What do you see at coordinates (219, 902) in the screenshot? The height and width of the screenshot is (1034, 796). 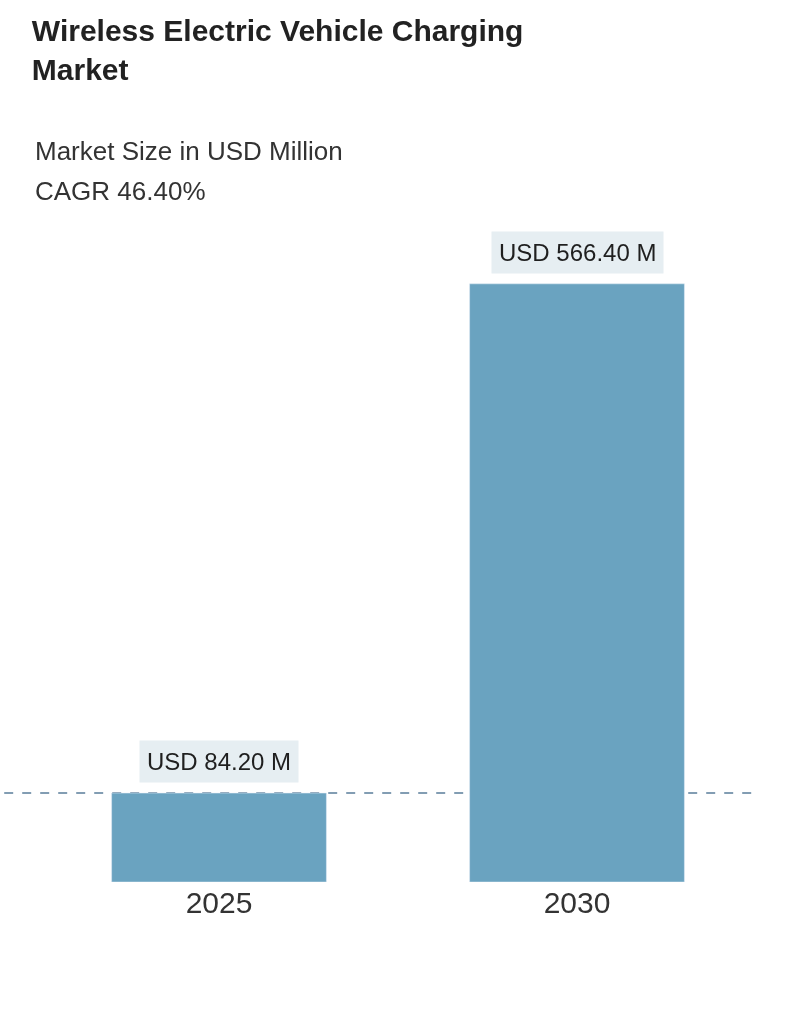 I see `x-tick-label: 2025` at bounding box center [219, 902].